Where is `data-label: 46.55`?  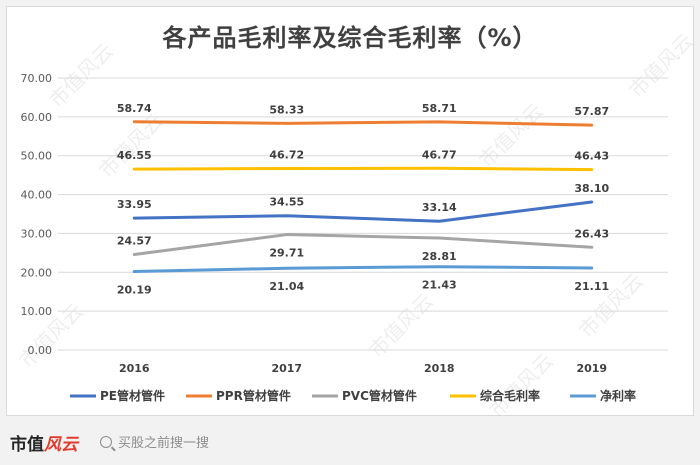
data-label: 46.55 is located at coordinates (134, 155).